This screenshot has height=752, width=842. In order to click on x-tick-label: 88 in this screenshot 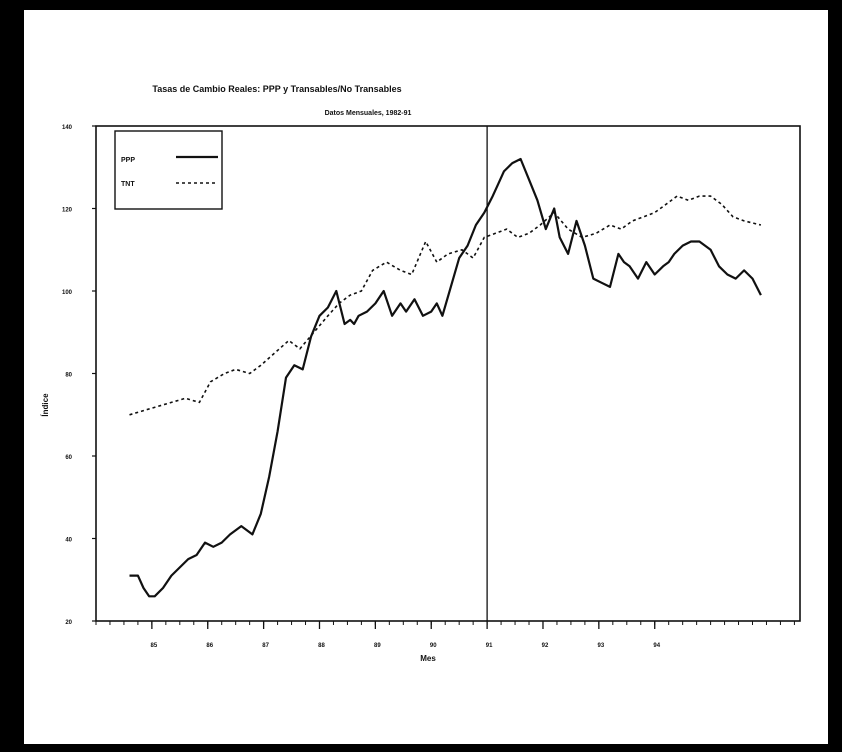, I will do `click(321, 646)`.